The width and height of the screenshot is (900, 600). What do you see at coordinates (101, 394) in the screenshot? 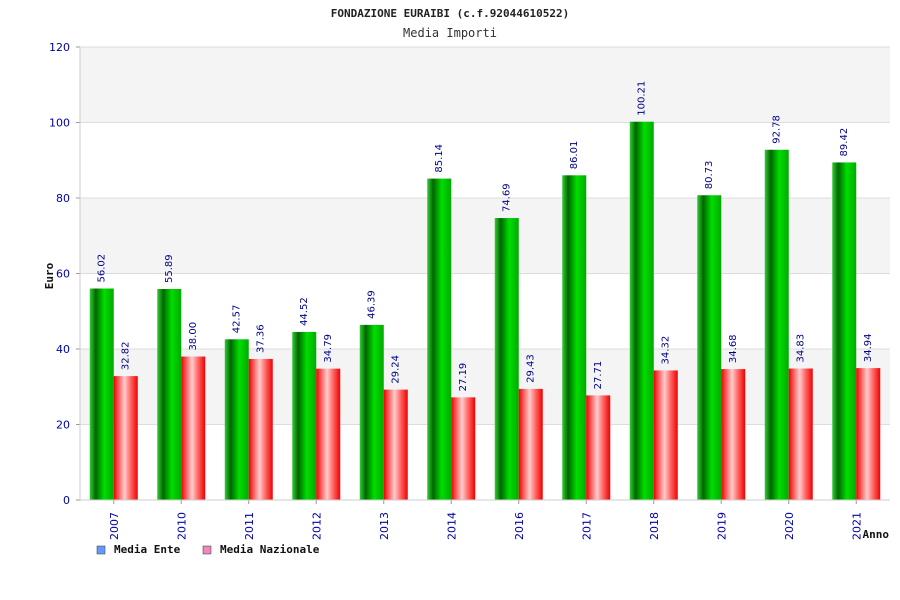
I see `bar-media-ente-2007` at bounding box center [101, 394].